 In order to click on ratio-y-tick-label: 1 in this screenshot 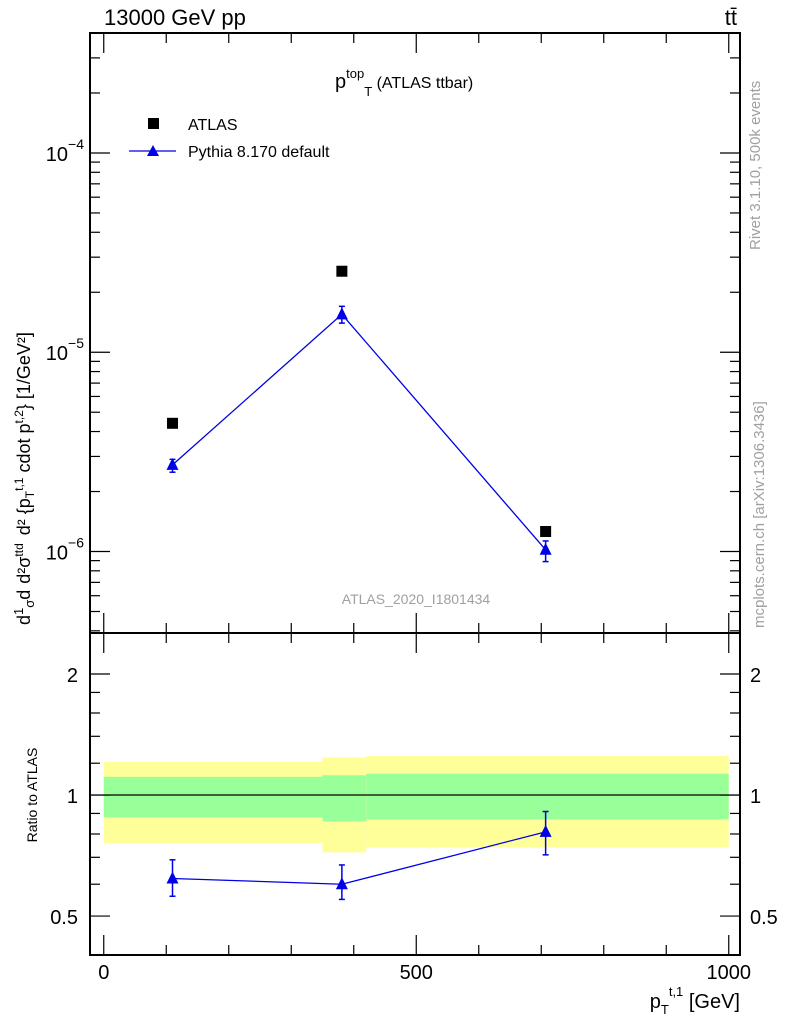, I will do `click(72, 797)`.